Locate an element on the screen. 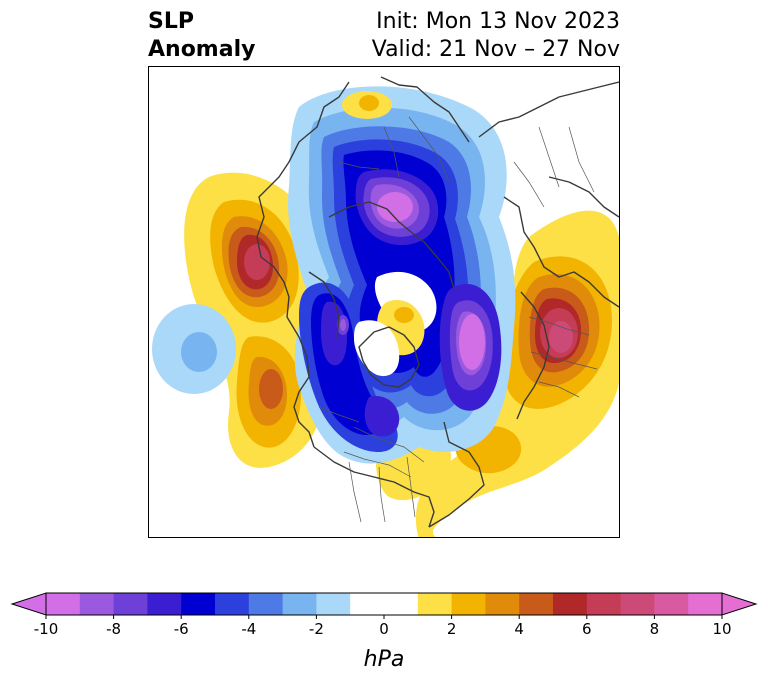 The image size is (768, 684). colorbar-graphic is located at coordinates (384, 605).